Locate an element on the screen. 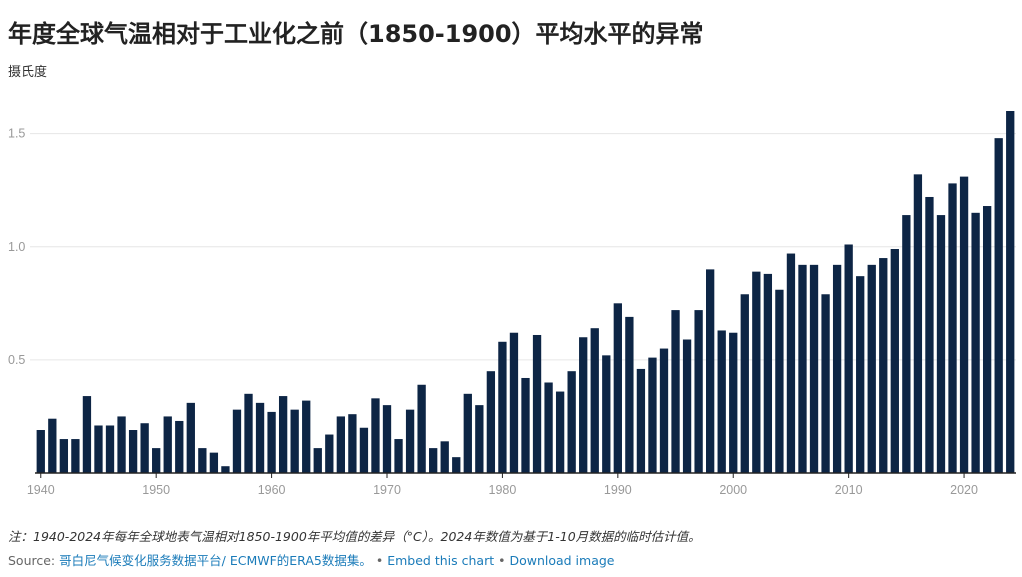 The image size is (1022, 577). bar-2010 is located at coordinates (848, 358).